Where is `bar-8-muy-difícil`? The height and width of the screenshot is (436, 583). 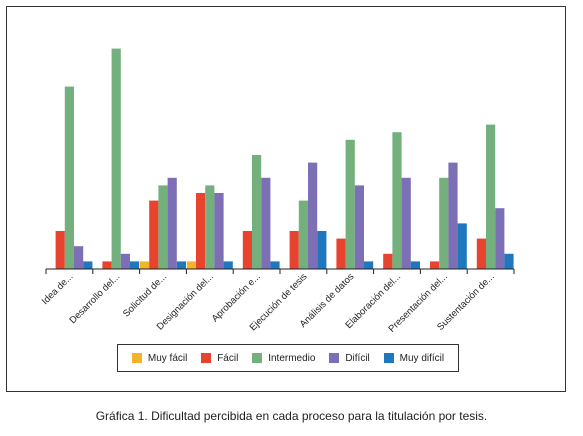 bar-8-muy-difícil is located at coordinates (415, 265).